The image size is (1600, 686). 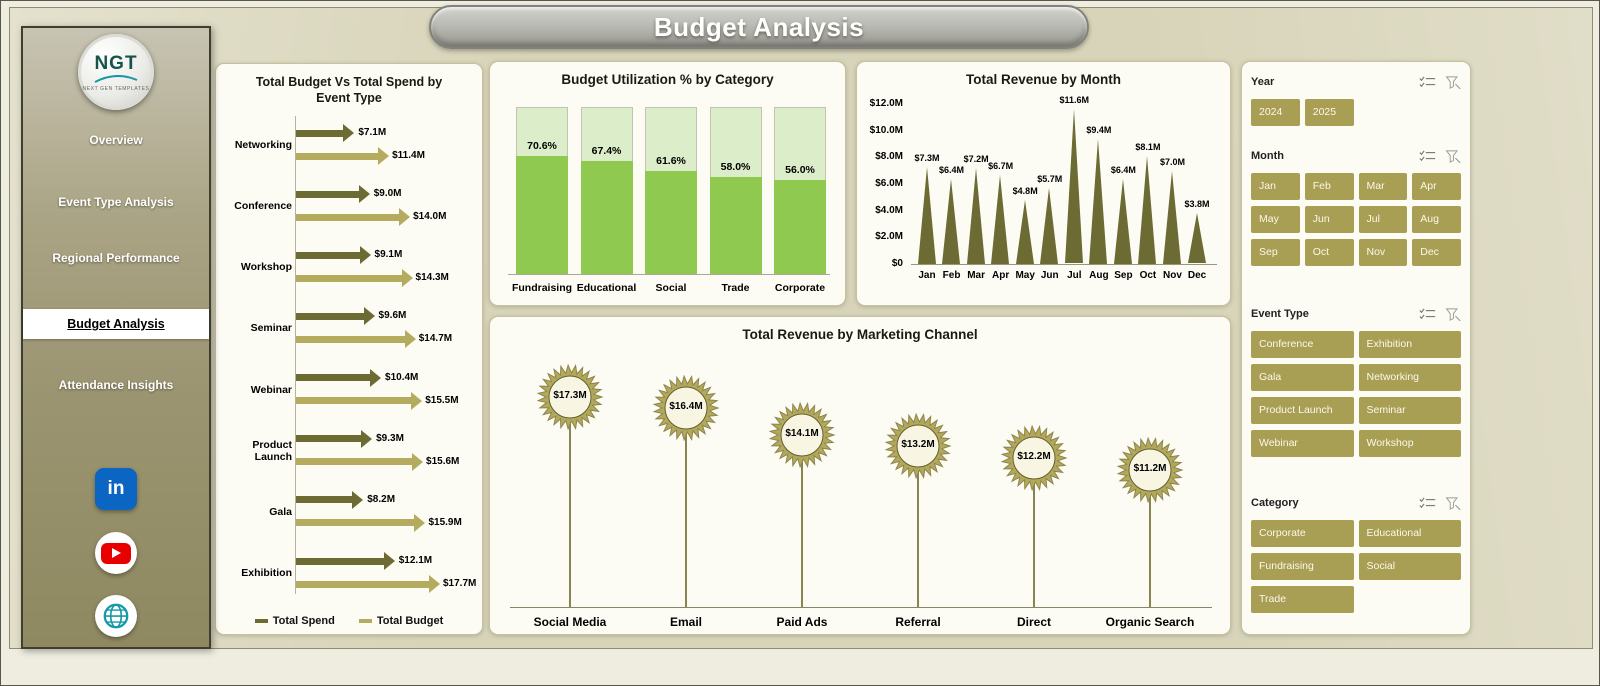 I want to click on logo-swoosh-icon, so click(x=116, y=78).